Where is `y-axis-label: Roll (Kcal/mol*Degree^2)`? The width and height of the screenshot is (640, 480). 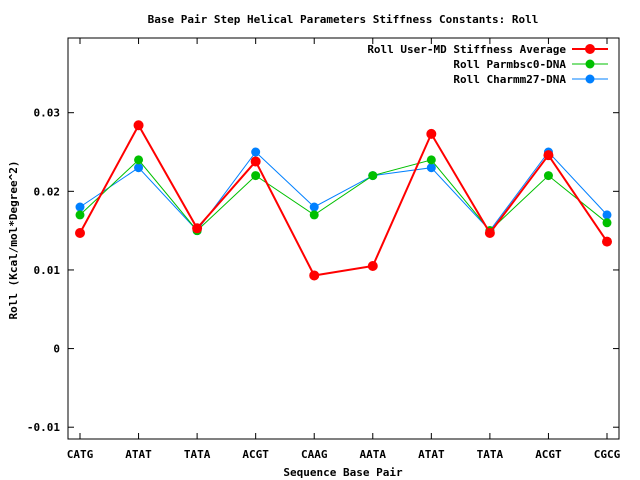 y-axis-label: Roll (Kcal/mol*Degree^2) is located at coordinates (13, 240).